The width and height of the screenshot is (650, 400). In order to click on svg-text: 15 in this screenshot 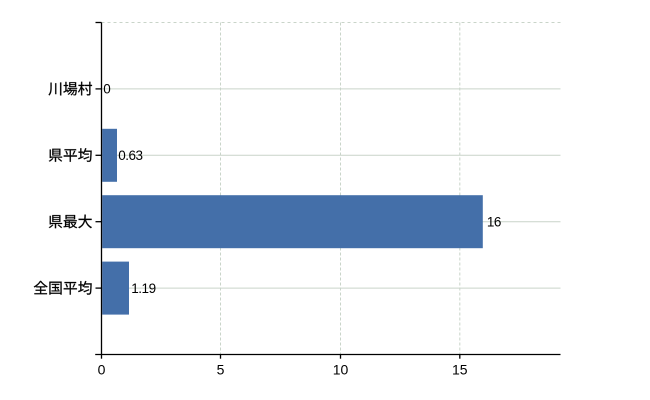, I will do `click(460, 370)`.